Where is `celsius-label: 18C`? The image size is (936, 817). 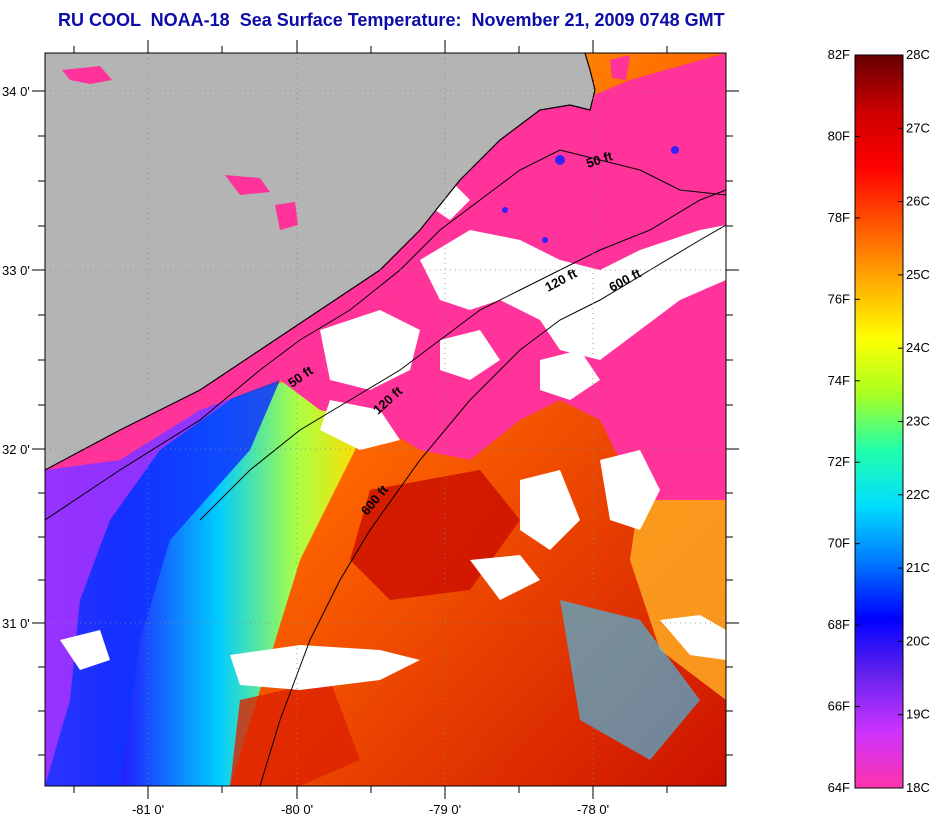
celsius-label: 18C is located at coordinates (918, 787).